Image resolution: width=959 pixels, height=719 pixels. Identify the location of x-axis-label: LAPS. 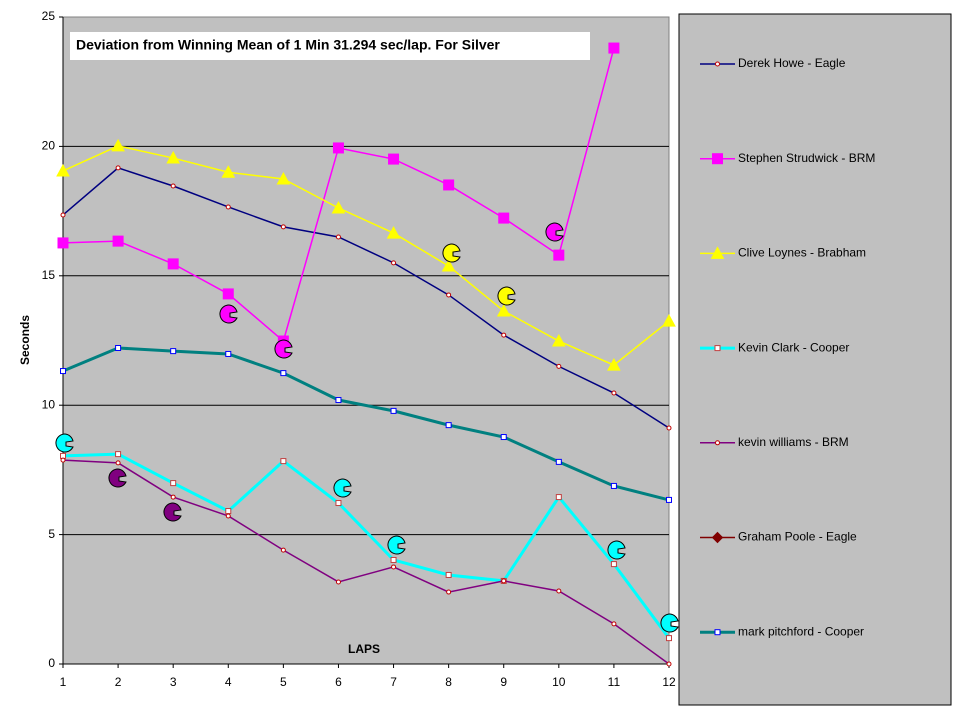
(364, 649).